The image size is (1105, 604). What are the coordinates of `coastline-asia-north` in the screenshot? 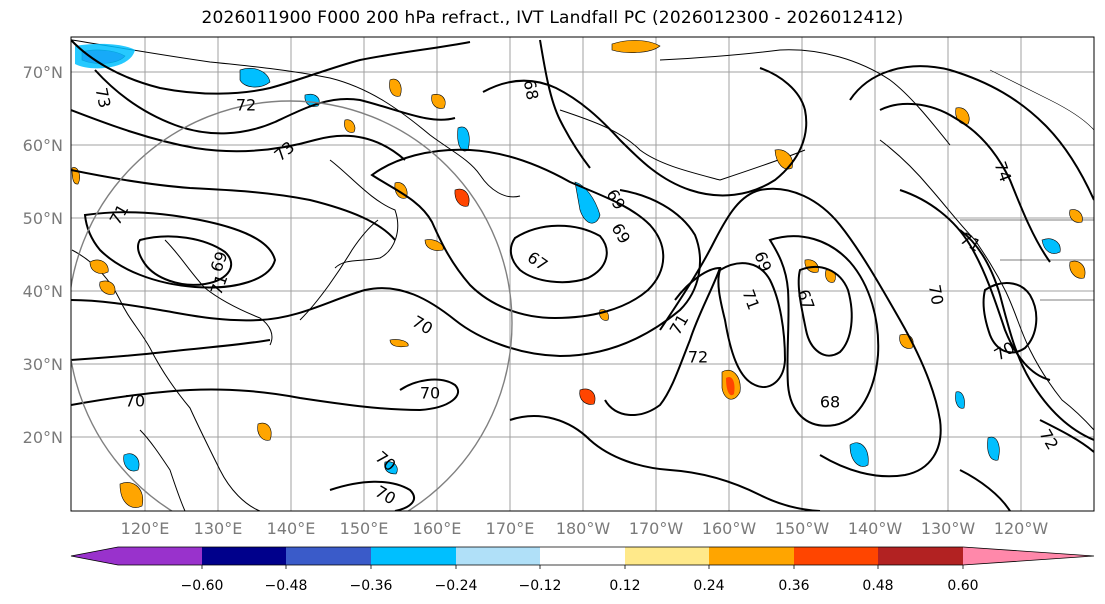 It's located at (296, 118).